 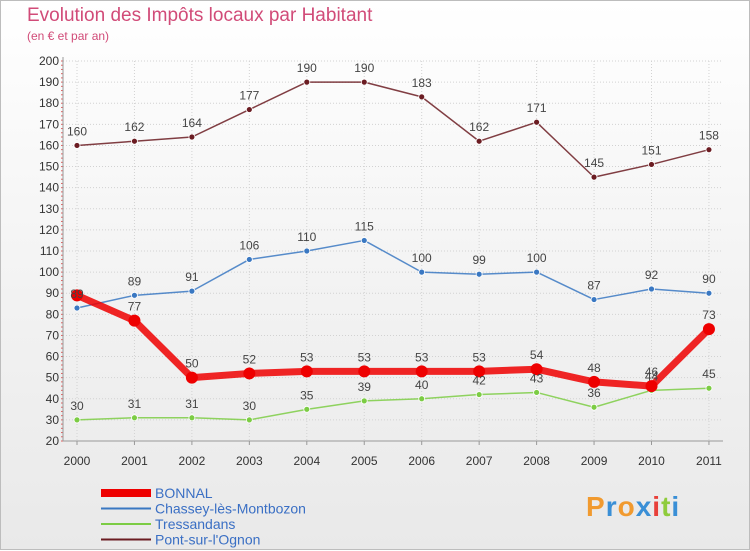 What do you see at coordinates (184, 493) in the screenshot?
I see `legend-label-bonnal: BONNAL` at bounding box center [184, 493].